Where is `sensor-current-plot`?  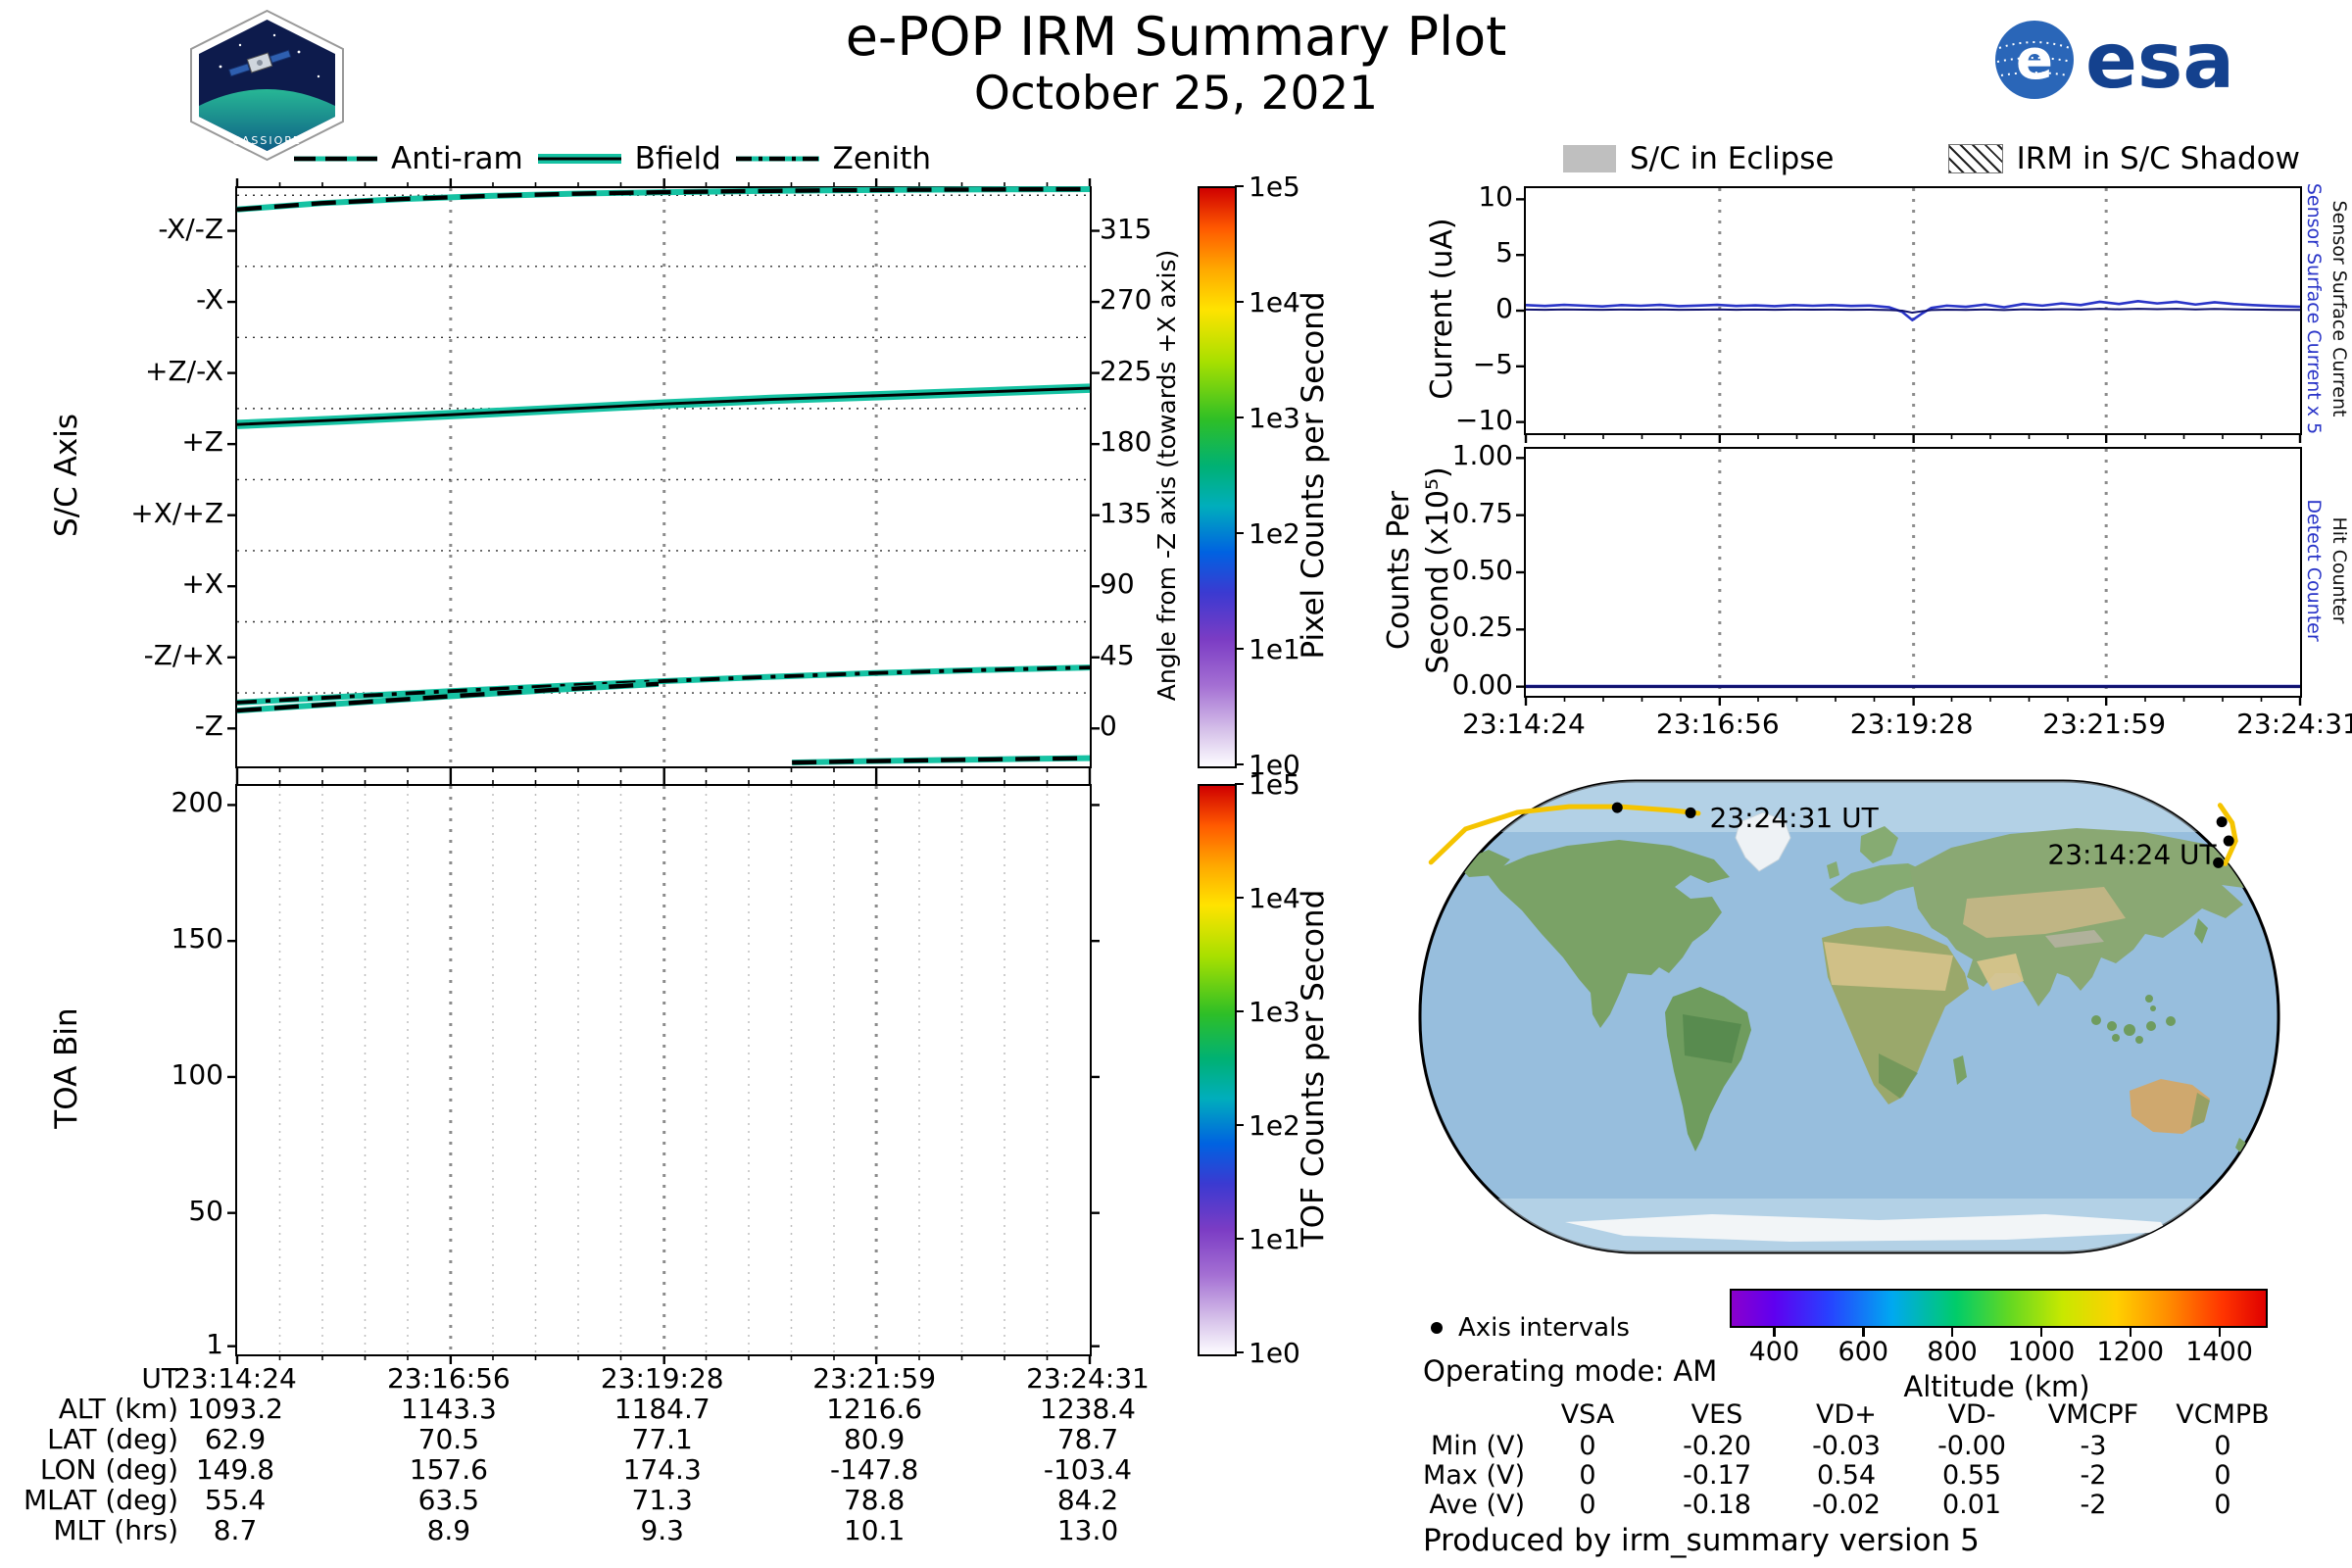 sensor-current-plot is located at coordinates (1909, 314).